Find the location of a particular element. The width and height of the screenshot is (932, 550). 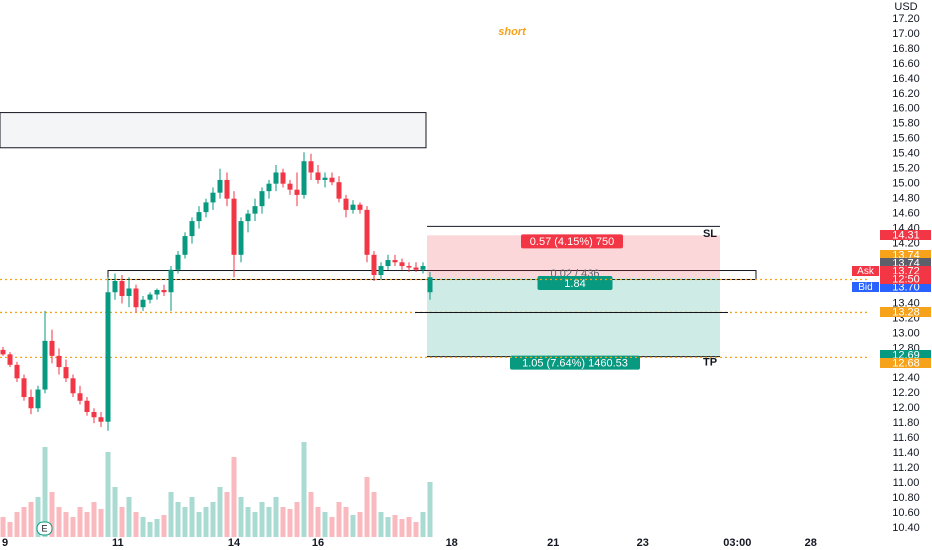

y-tick-label: 16.20 is located at coordinates (906, 94).